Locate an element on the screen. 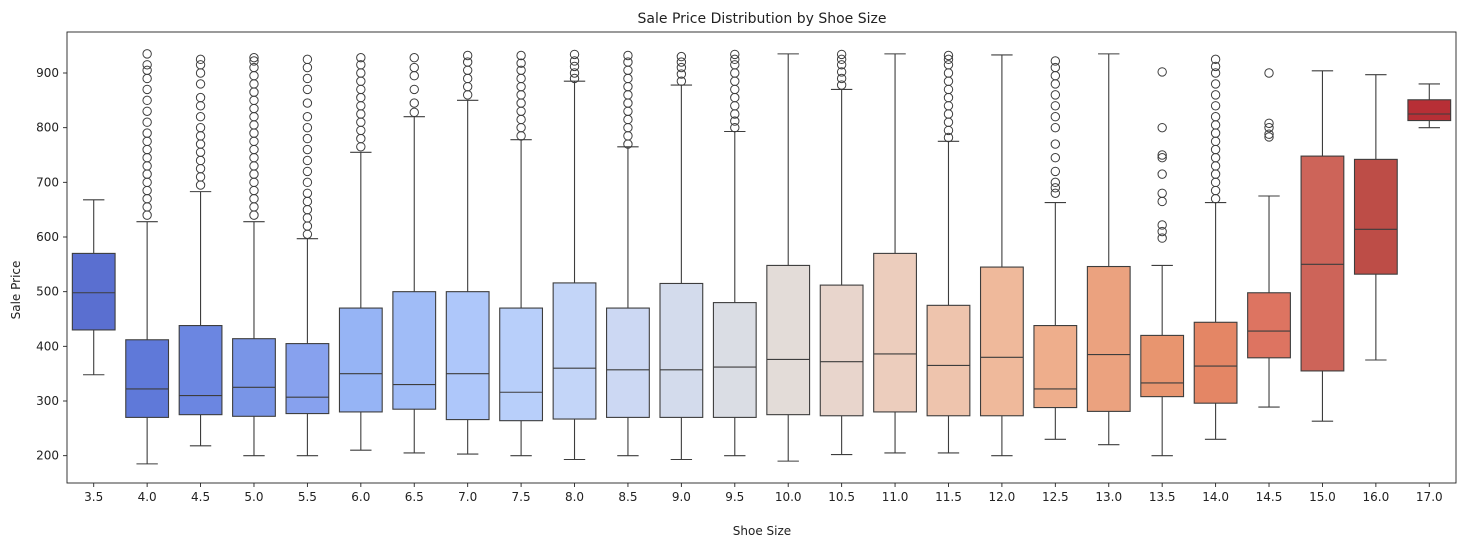 This screenshot has width=1470, height=547. y-tick-label: 800 is located at coordinates (47, 128).